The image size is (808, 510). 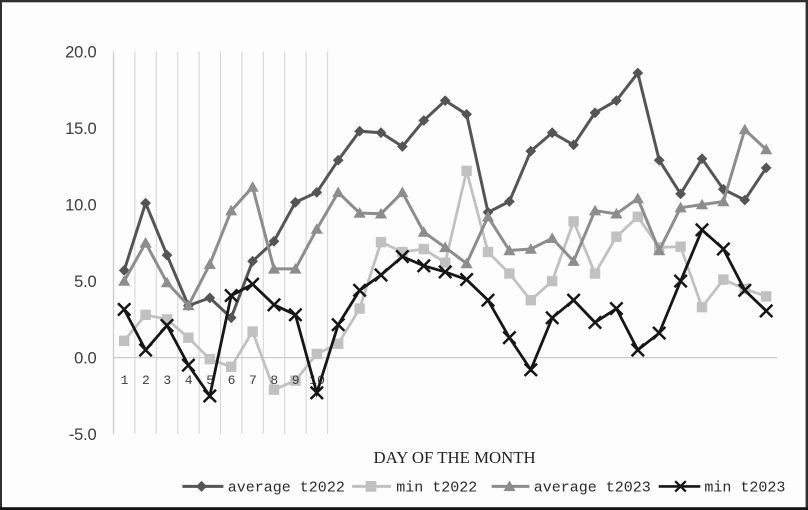 What do you see at coordinates (253, 380) in the screenshot?
I see `svg-text: 7` at bounding box center [253, 380].